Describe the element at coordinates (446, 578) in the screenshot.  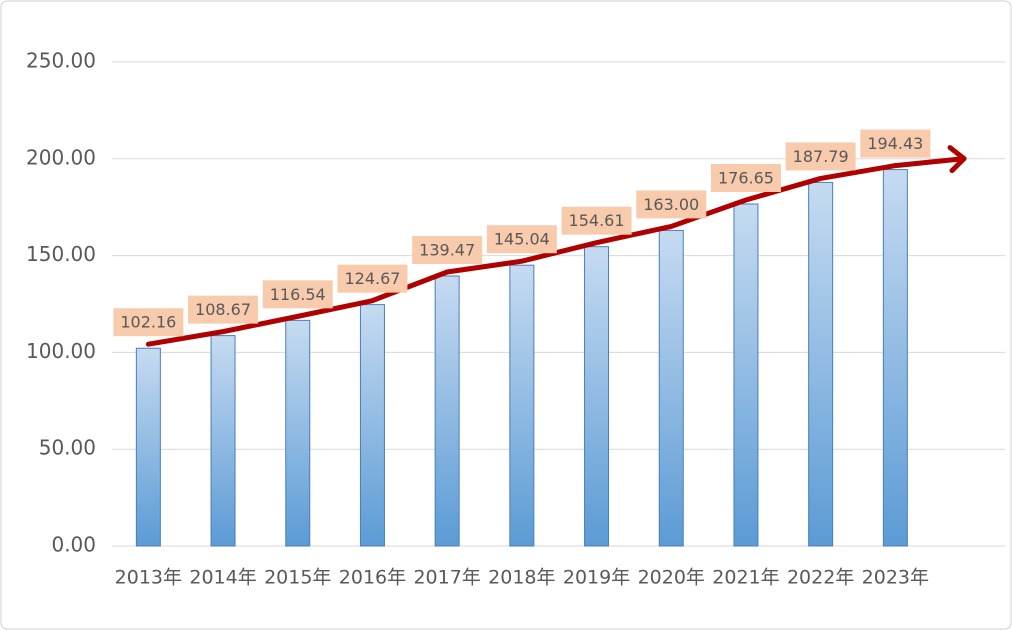
I see `x-tick-label: 2017年` at that location.